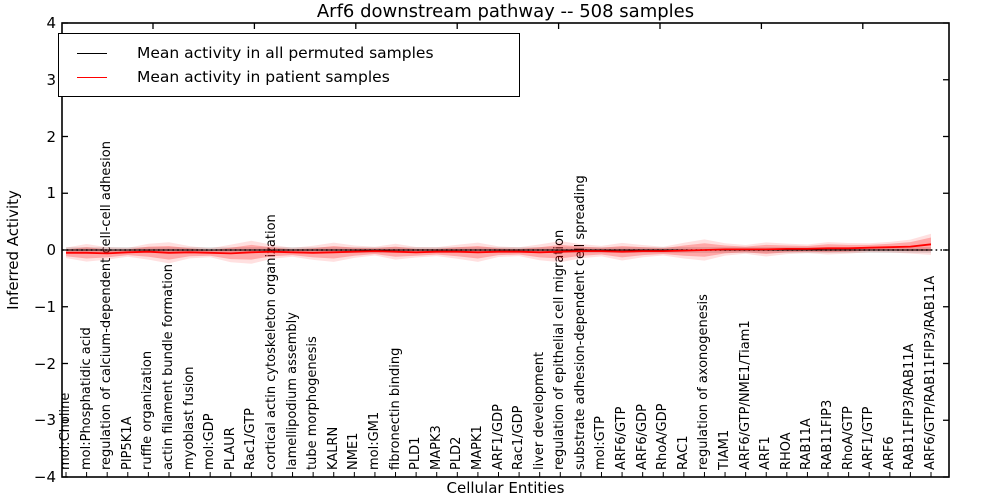 The image size is (1000, 500). I want to click on y-tick-label: 2, so click(51, 136).